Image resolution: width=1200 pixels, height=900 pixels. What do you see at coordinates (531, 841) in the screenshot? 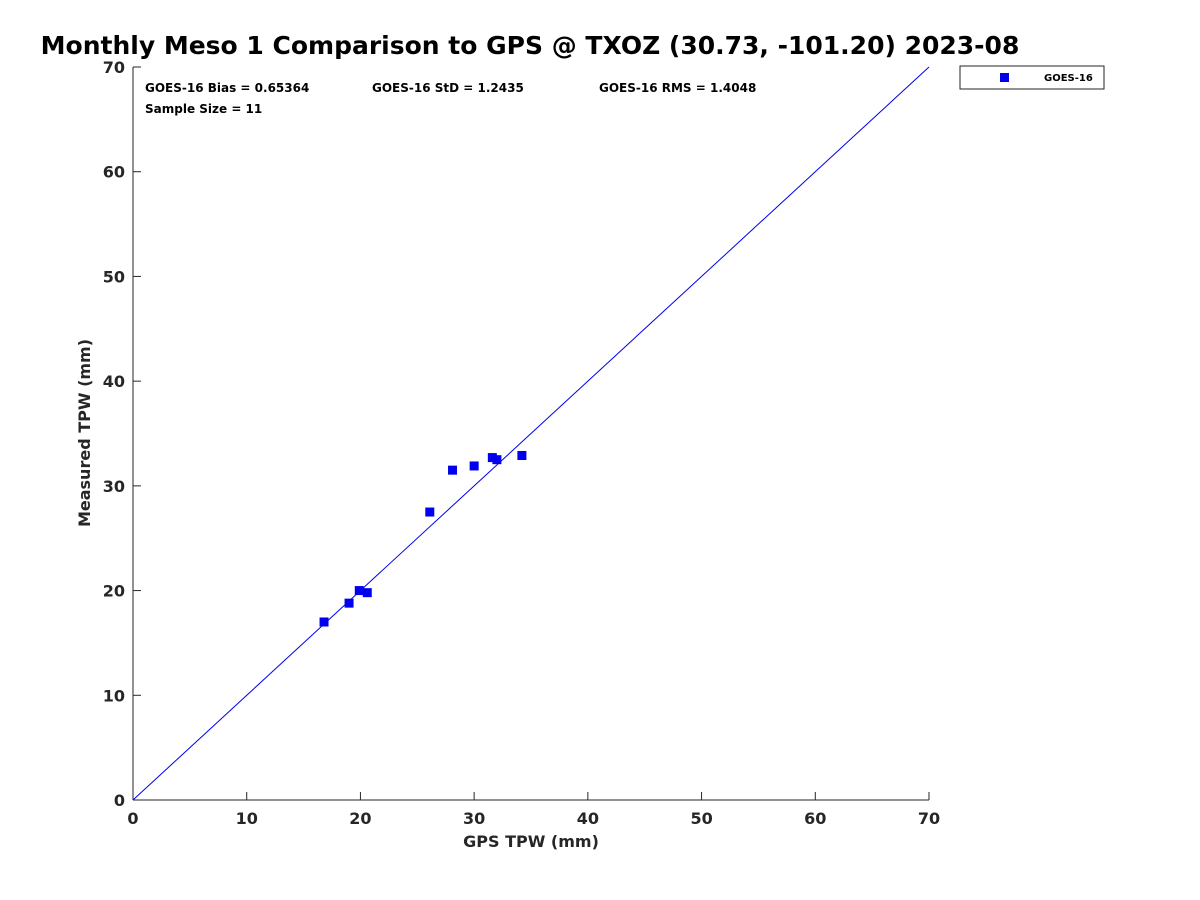
I see `x-axis-label: GPS TPW (mm)` at bounding box center [531, 841].